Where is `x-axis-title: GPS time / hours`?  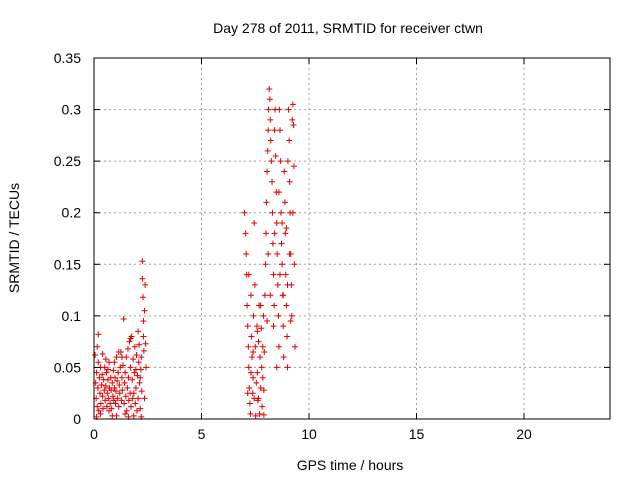
x-axis-title: GPS time / hours is located at coordinates (350, 465).